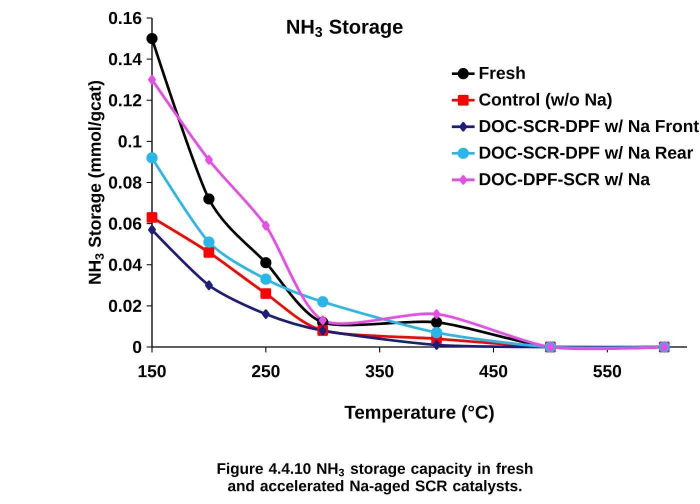 This screenshot has width=700, height=504. I want to click on x-tick-label: 150, so click(152, 371).